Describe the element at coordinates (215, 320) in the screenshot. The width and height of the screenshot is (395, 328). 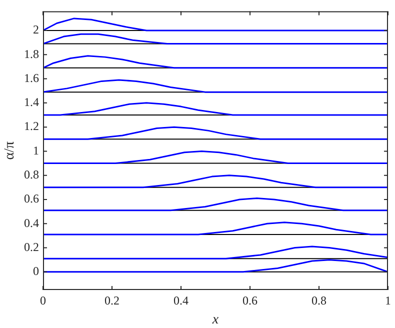
I see `x-axis-title: x` at that location.